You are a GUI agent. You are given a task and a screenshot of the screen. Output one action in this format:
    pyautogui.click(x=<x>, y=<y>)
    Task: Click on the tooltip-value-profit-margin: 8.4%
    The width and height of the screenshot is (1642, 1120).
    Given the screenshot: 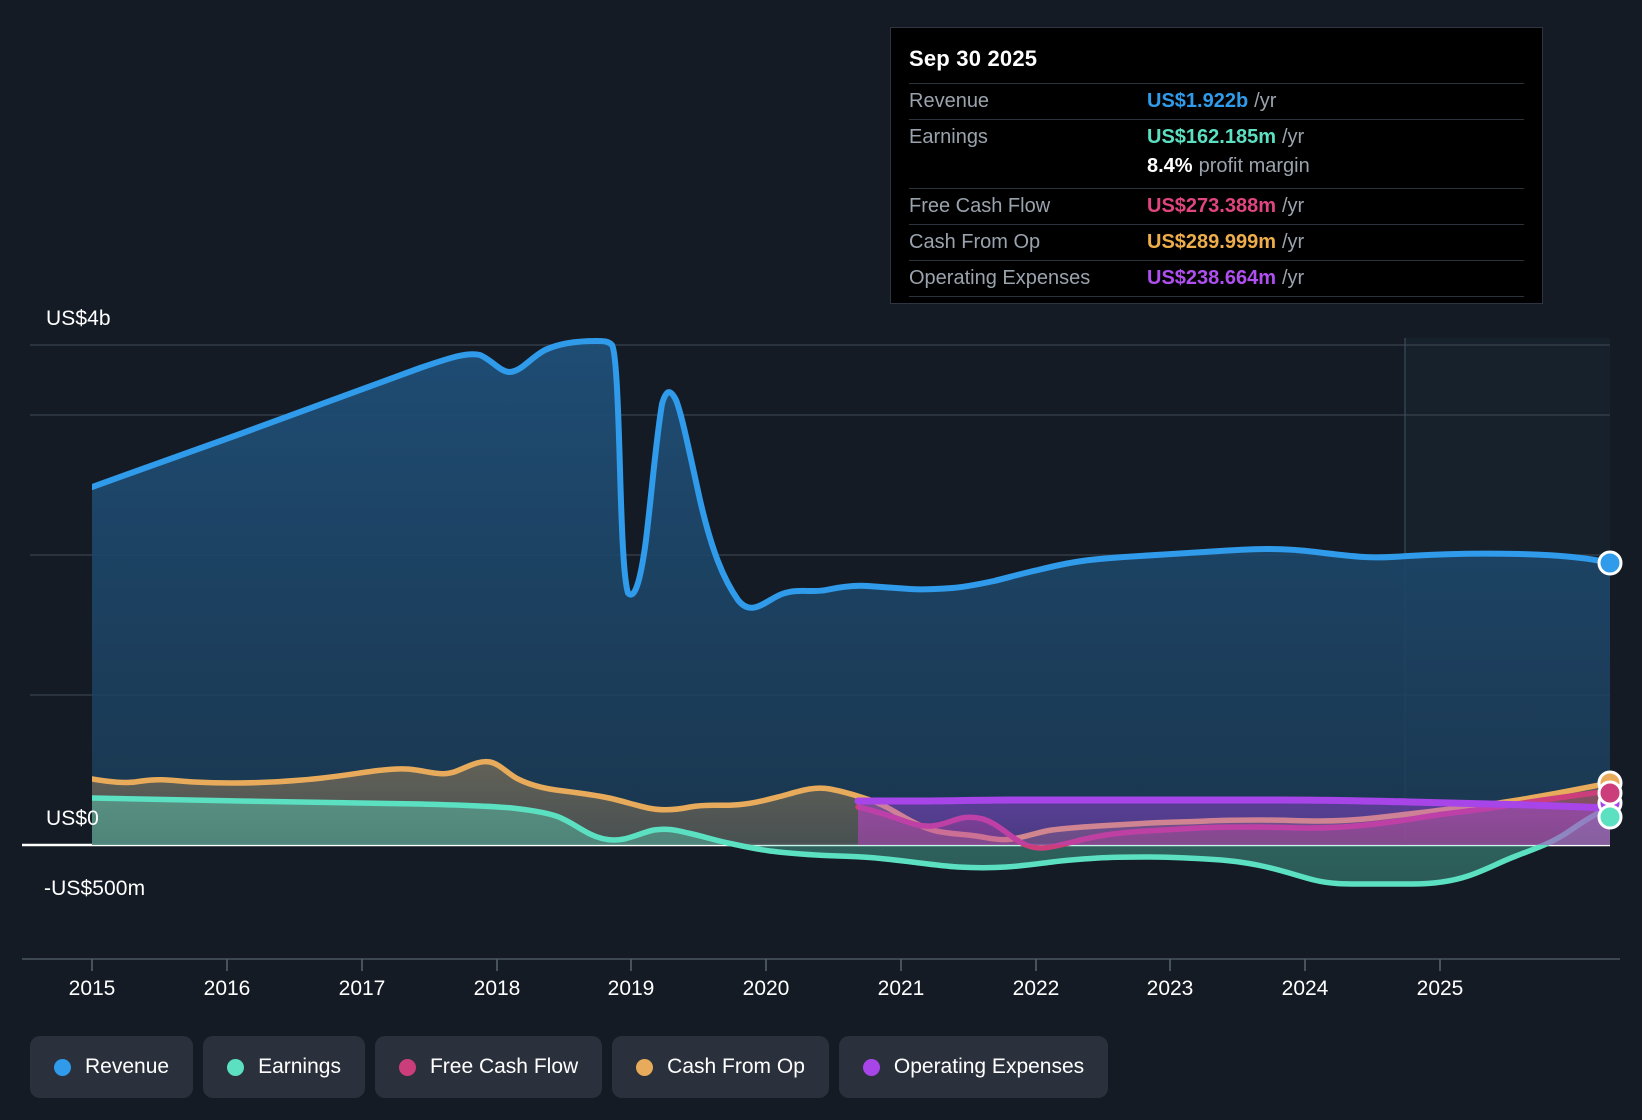 What is the action you would take?
    pyautogui.click(x=1170, y=166)
    